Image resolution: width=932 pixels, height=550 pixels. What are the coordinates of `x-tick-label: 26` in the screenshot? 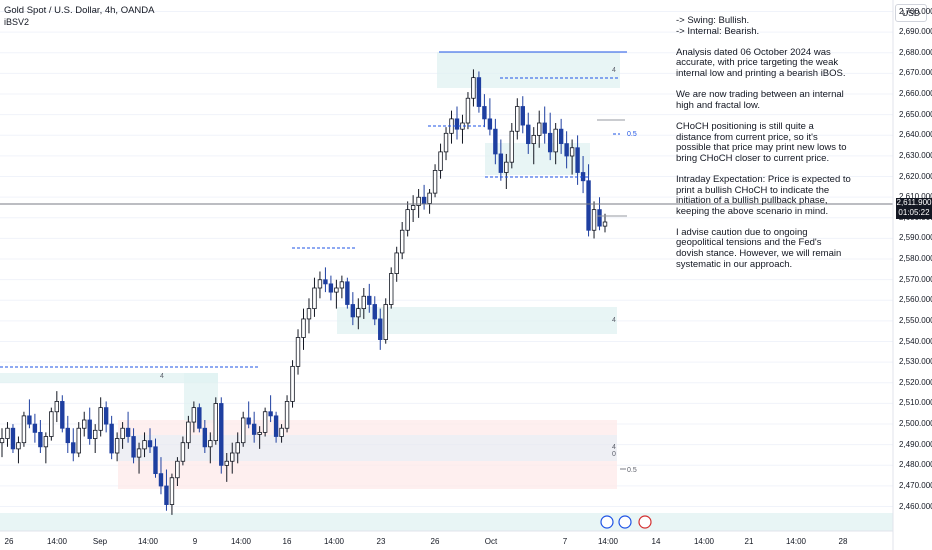 It's located at (9, 541).